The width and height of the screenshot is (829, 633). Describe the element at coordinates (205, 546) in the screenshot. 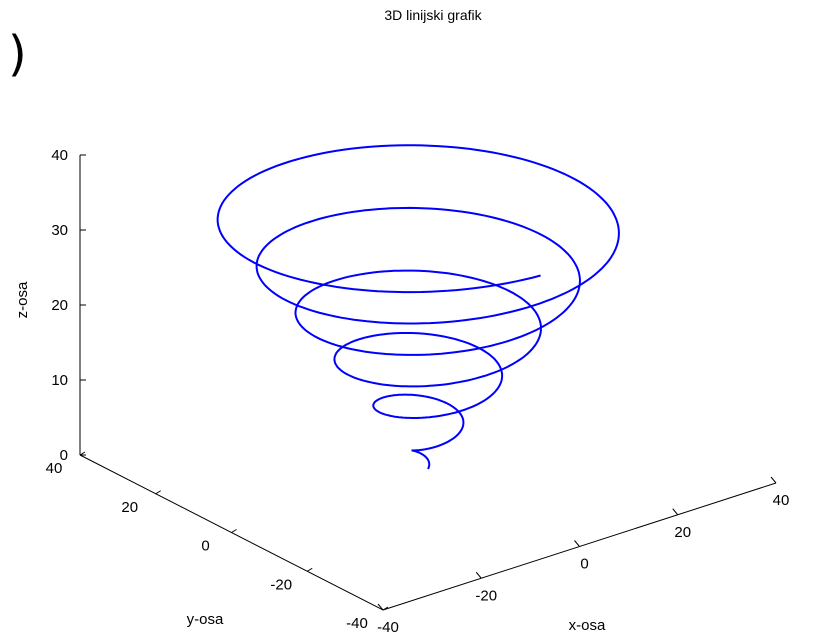

I see `y-tick-label: 0` at that location.